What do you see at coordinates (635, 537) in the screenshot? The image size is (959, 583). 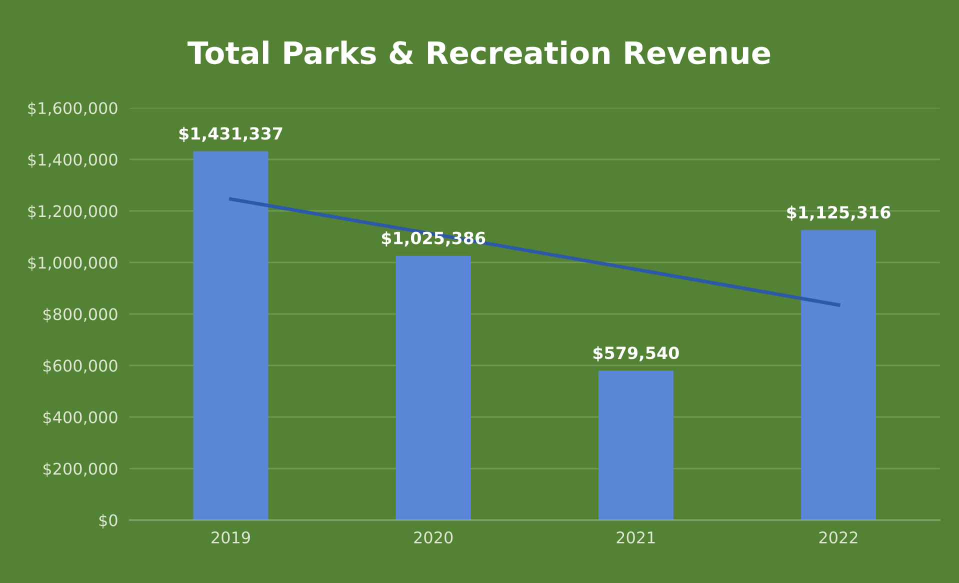 I see `x-tick-label: 2021` at bounding box center [635, 537].